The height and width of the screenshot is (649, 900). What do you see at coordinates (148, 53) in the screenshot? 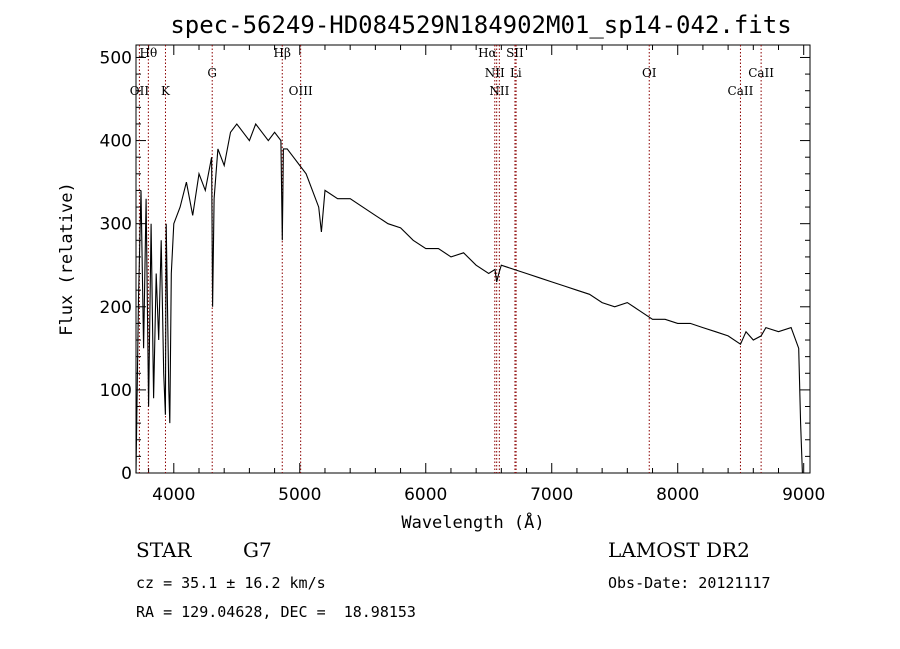
I see `spectral-line-label: Hθ` at bounding box center [148, 53].